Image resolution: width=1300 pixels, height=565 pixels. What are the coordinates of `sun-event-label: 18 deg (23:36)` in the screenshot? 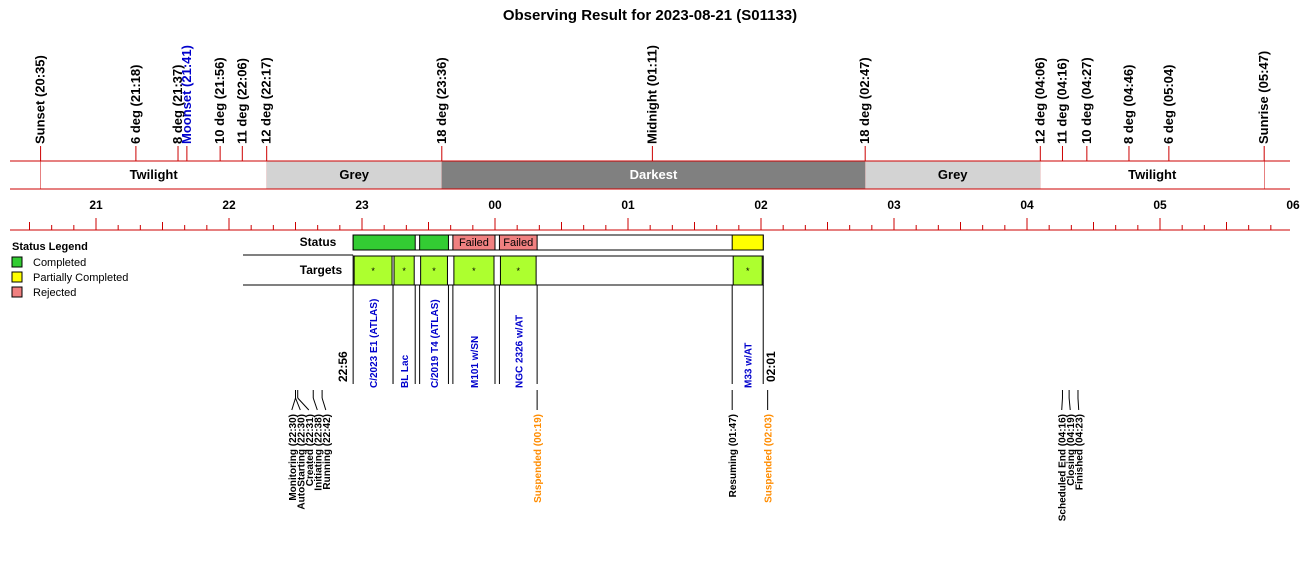 It's located at (441, 100).